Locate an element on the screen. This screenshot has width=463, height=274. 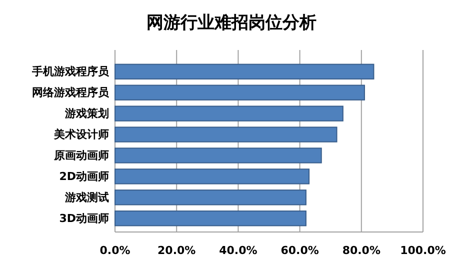
x-tick-label: 20.0% is located at coordinates (177, 250).